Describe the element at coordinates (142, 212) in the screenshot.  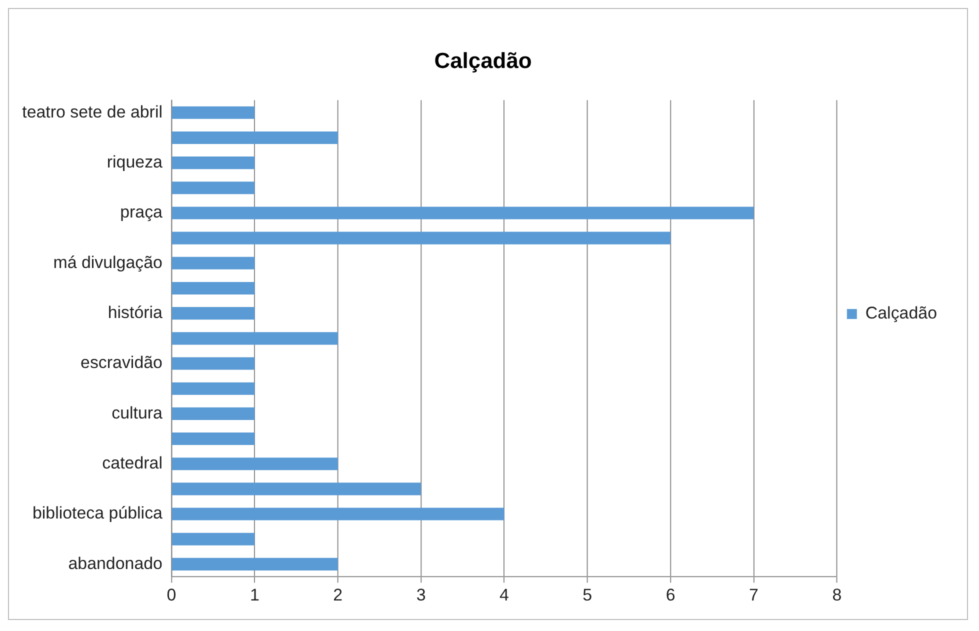
I see `y-tick-label: praça` at that location.